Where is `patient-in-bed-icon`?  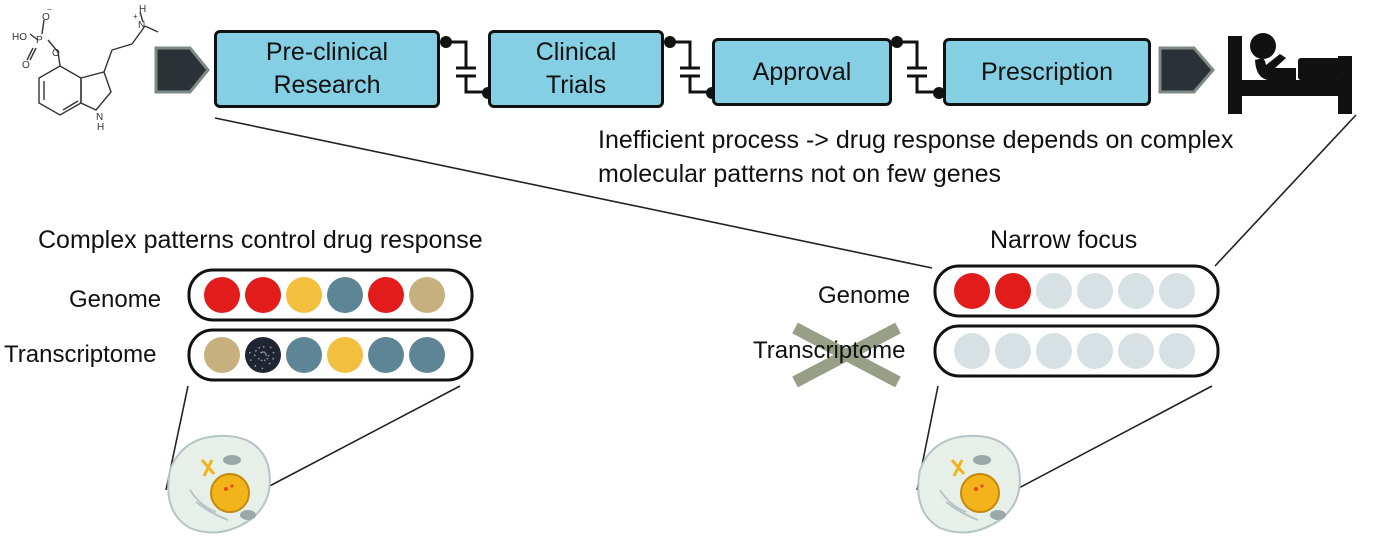 patient-in-bed-icon is located at coordinates (1290, 73).